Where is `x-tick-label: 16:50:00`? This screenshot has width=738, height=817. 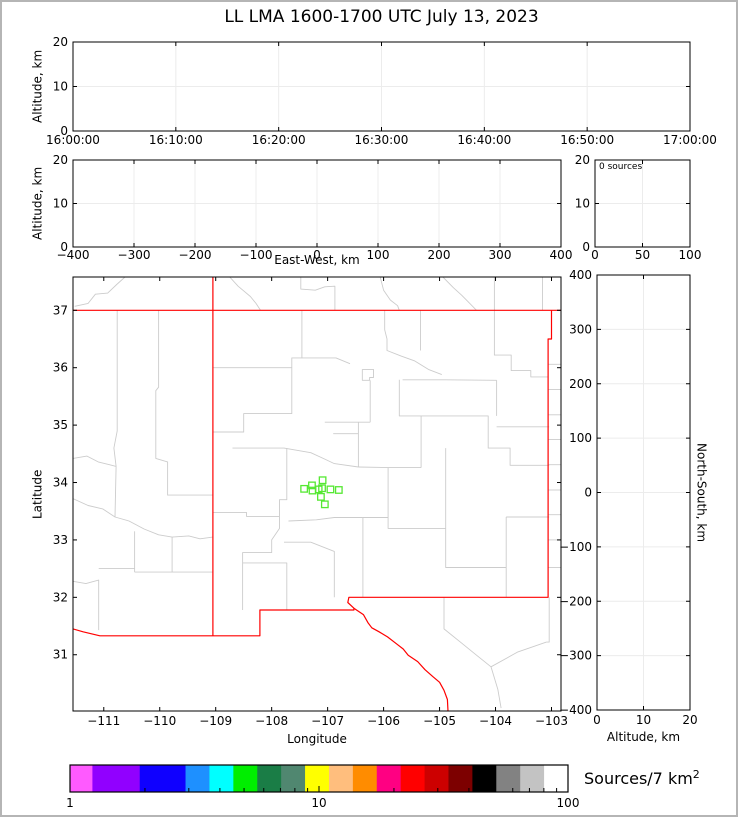
x-tick-label: 16:50:00 is located at coordinates (587, 140).